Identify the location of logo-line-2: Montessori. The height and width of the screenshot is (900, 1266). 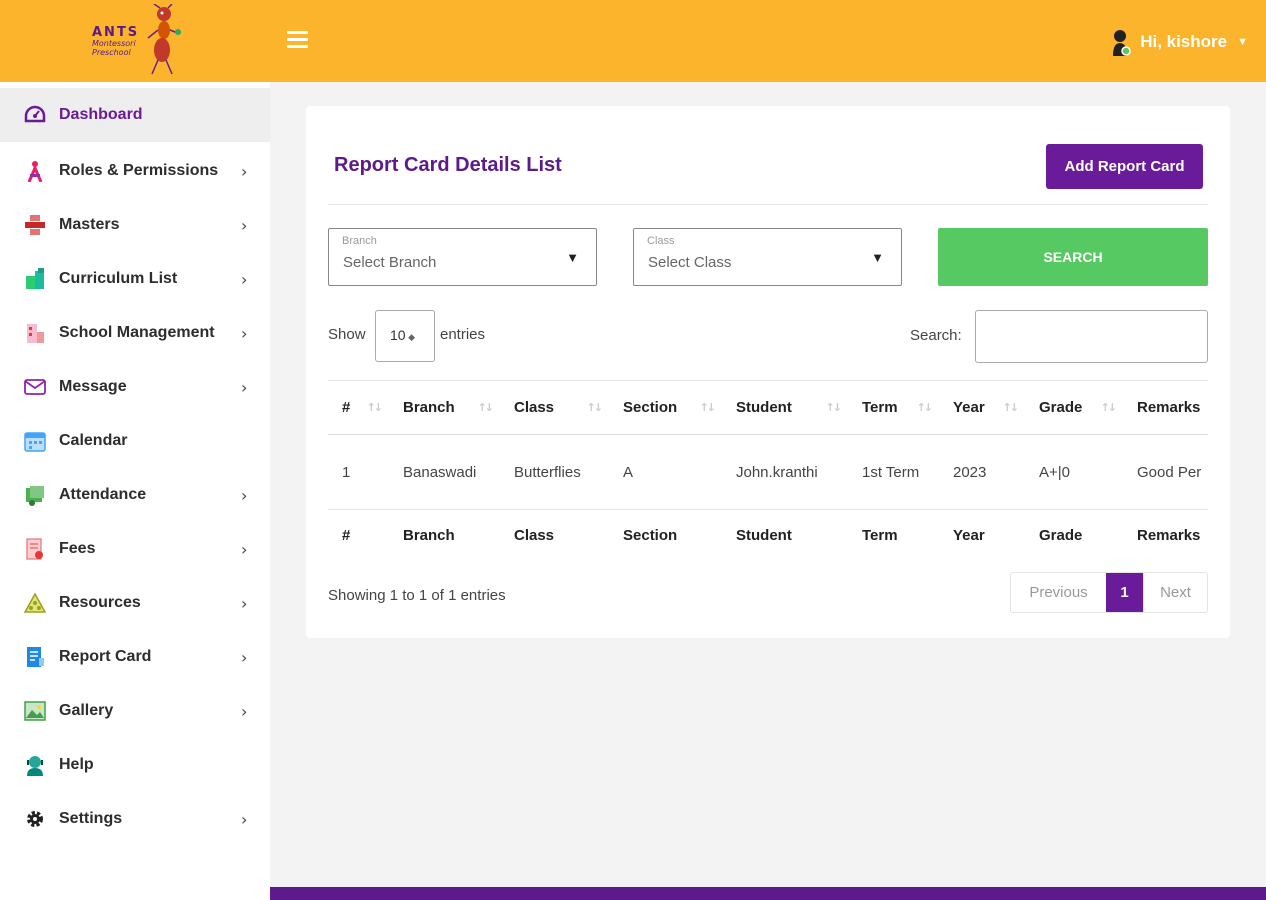
(114, 43).